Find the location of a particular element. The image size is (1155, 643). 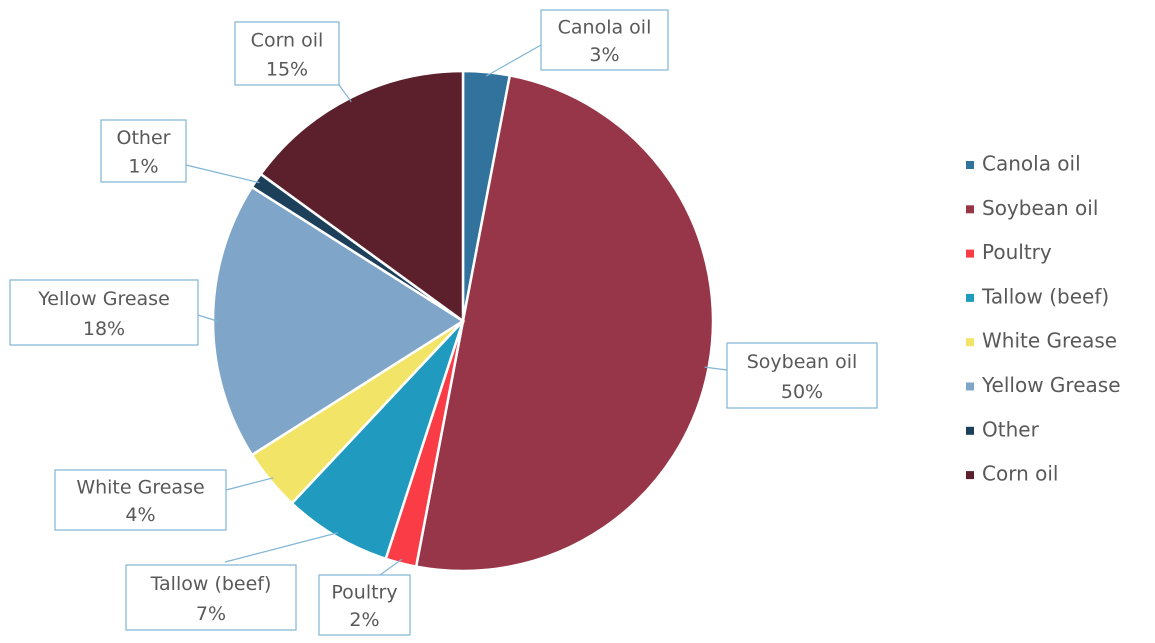

label-value: 1% is located at coordinates (143, 167).